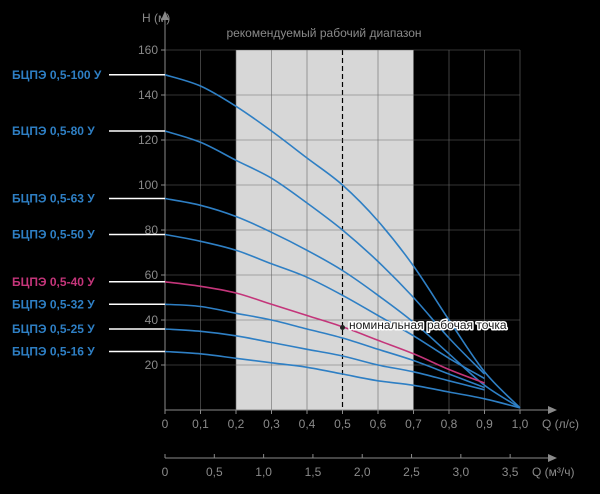 The image size is (600, 494). What do you see at coordinates (152, 365) in the screenshot?
I see `y-tick-label: 20` at bounding box center [152, 365].